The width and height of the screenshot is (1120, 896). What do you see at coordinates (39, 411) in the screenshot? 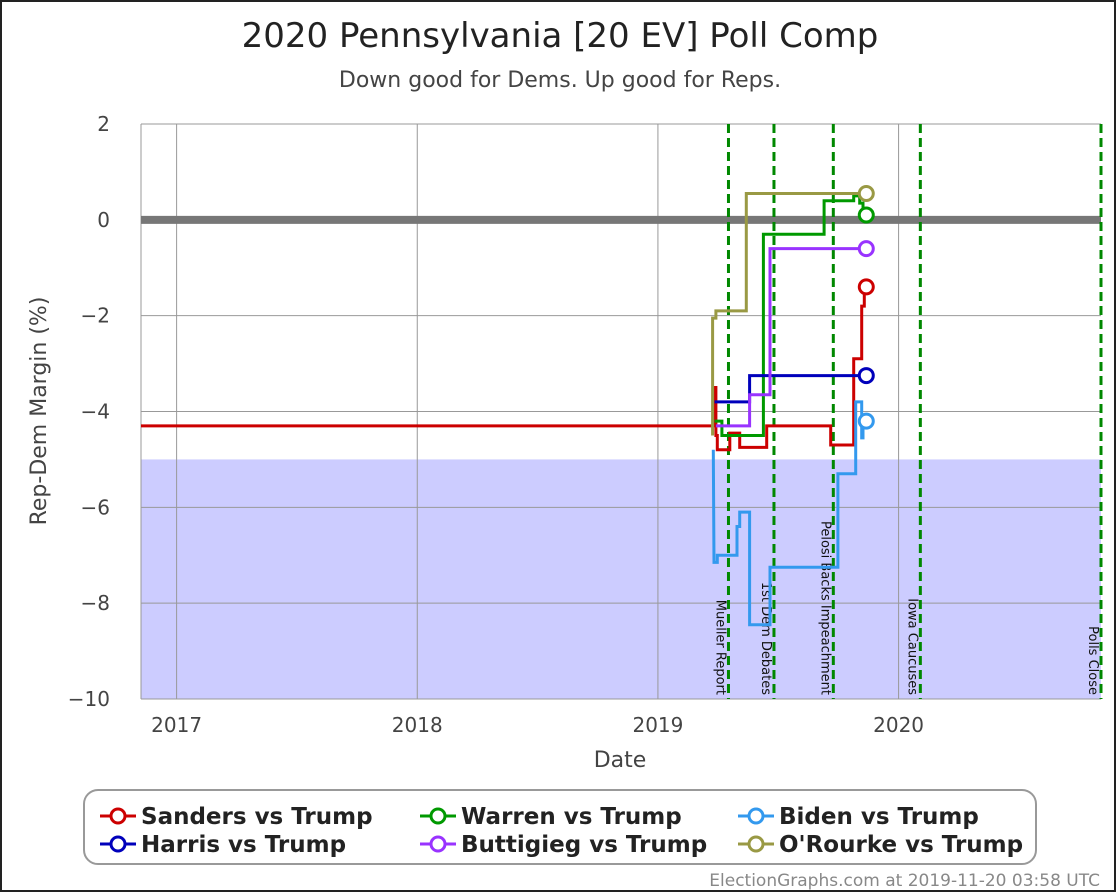
I see `y-axis-label: Rep-Dem Margin (%)` at bounding box center [39, 411].